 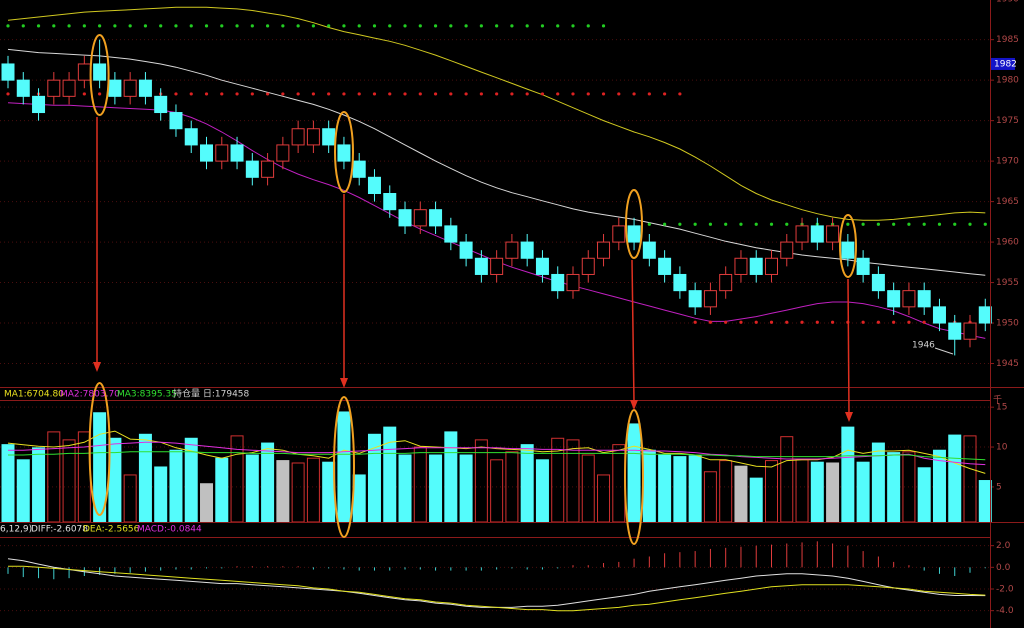 What do you see at coordinates (1007, 283) in the screenshot?
I see `y-tick-label: 1955` at bounding box center [1007, 283].